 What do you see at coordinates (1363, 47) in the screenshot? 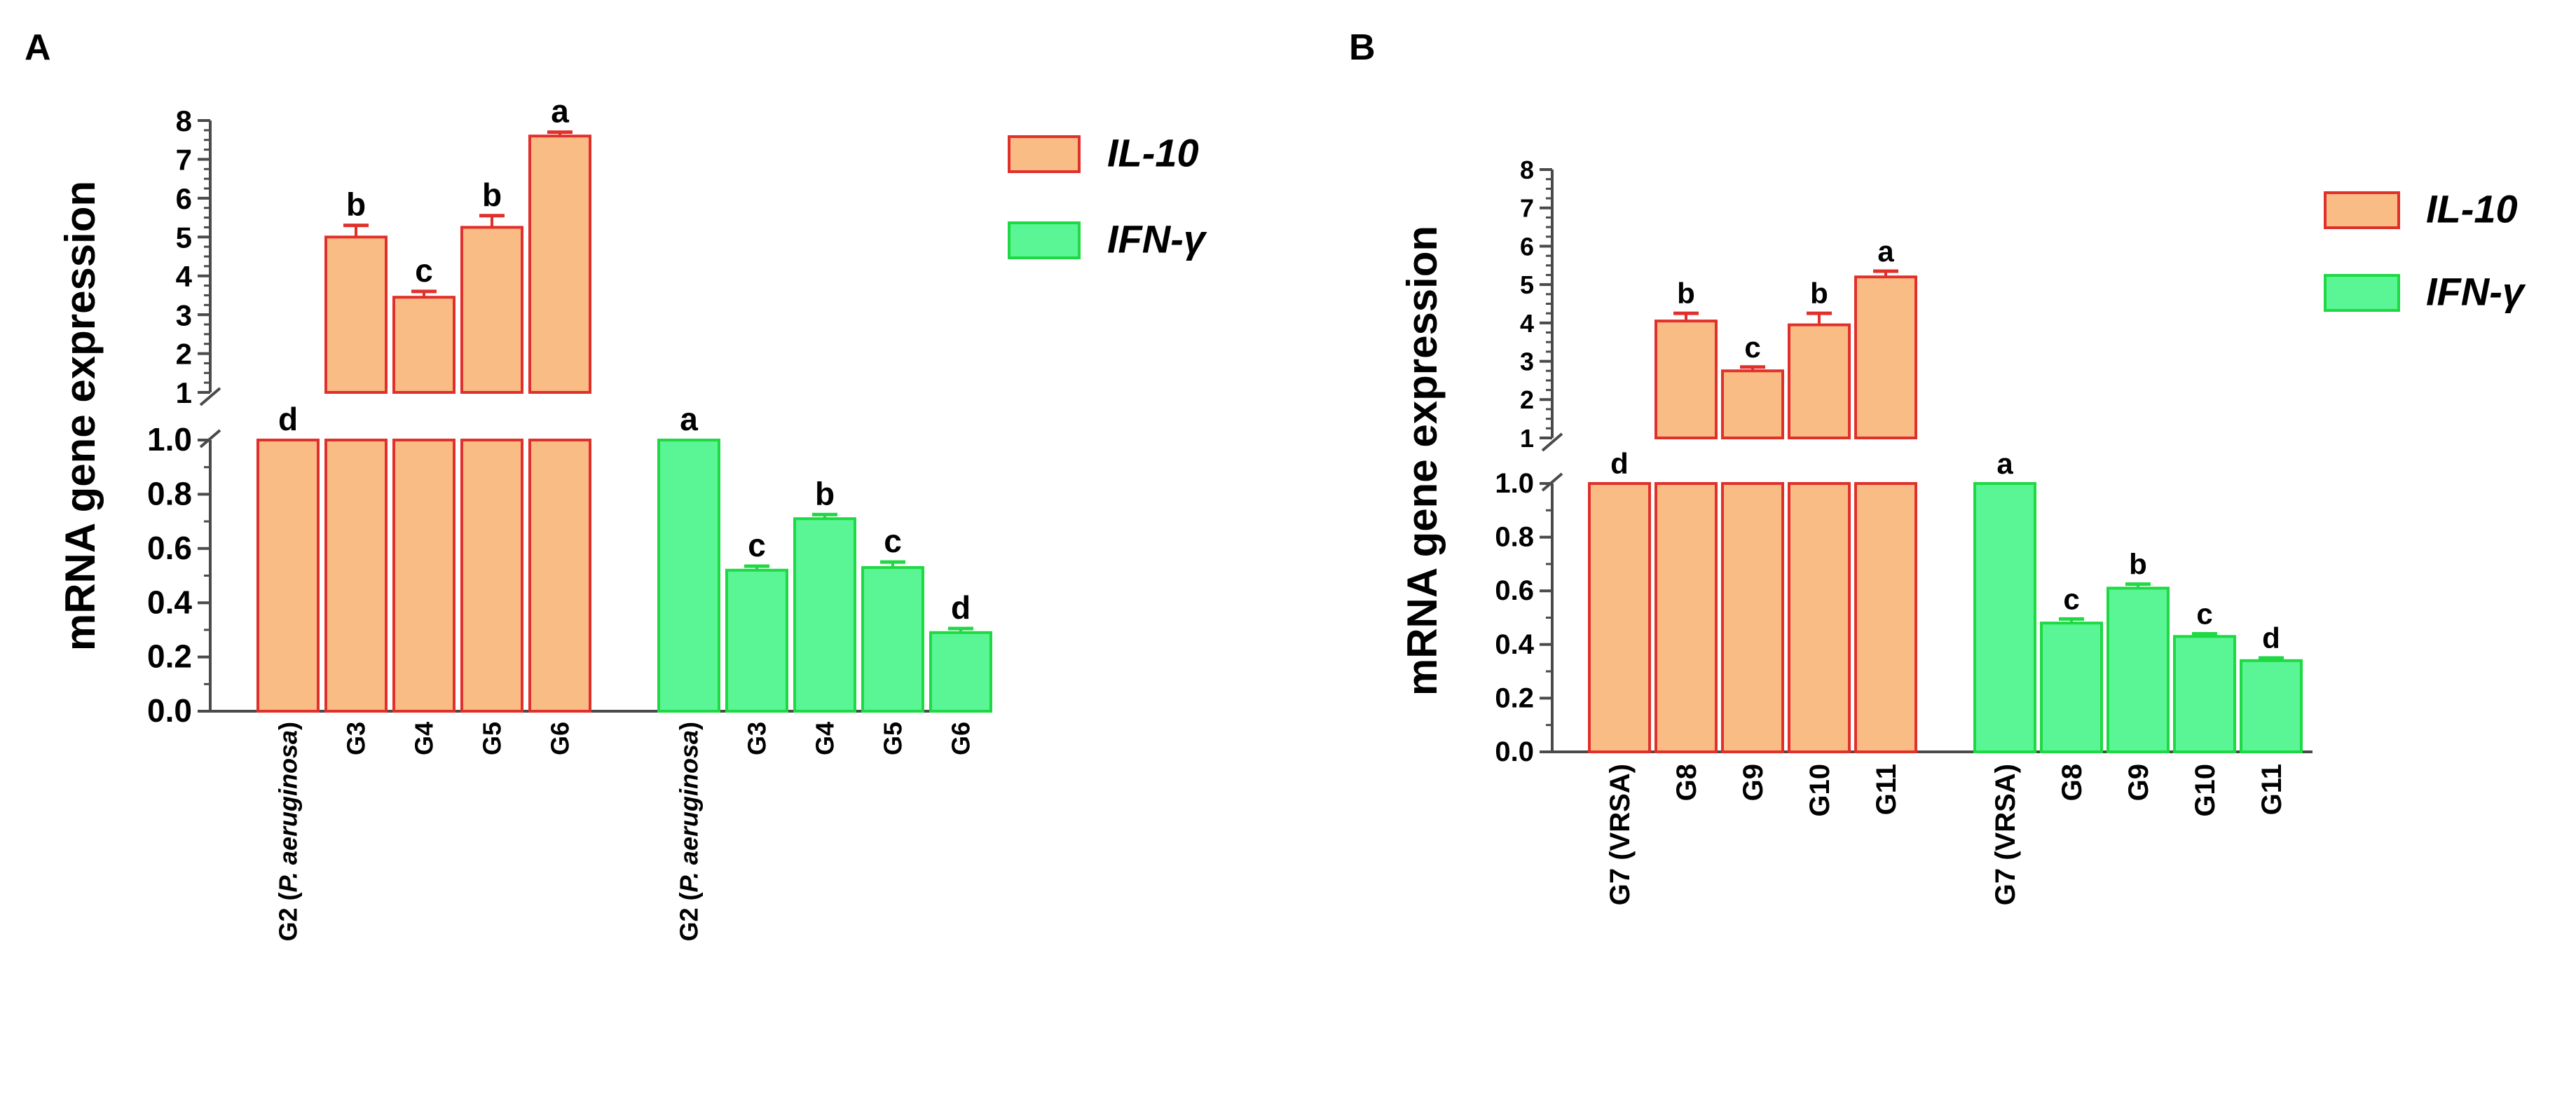
I see `panel-label: B` at bounding box center [1363, 47].